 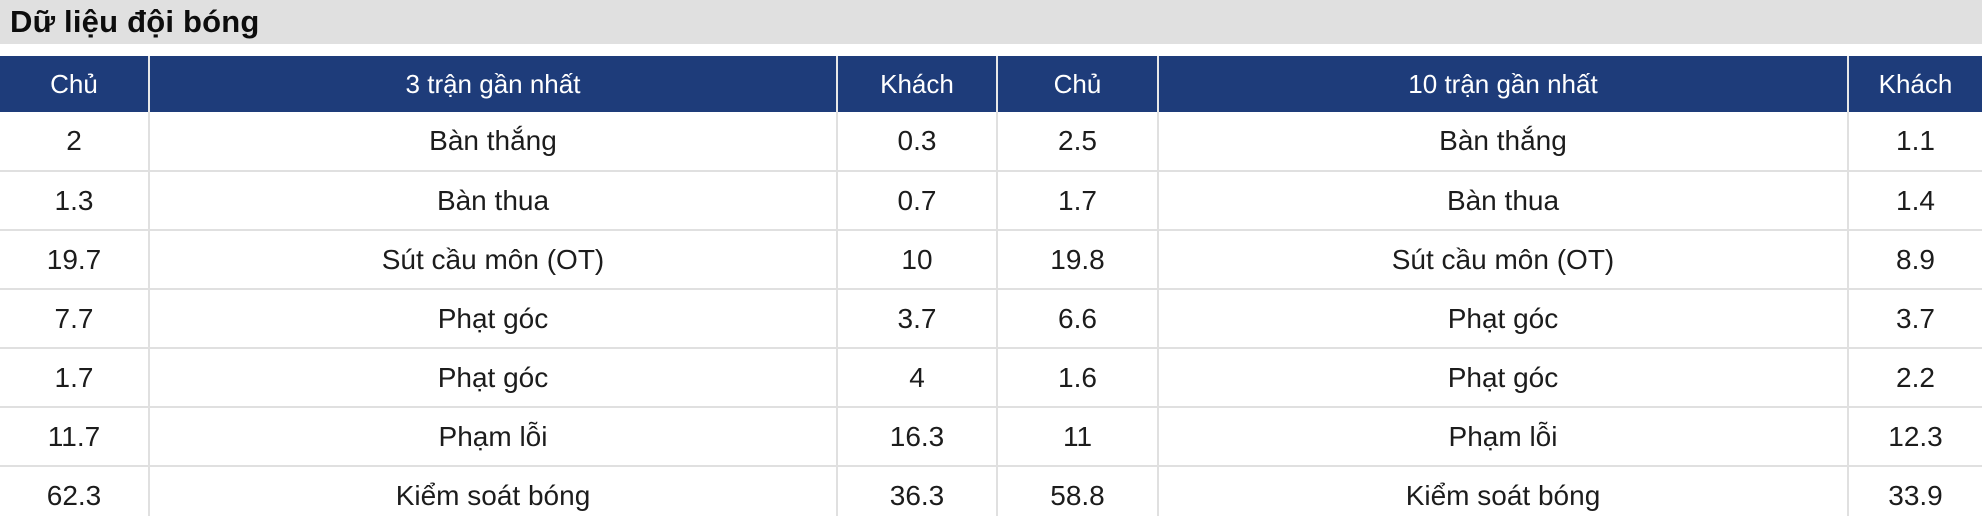 What do you see at coordinates (493, 84) in the screenshot?
I see `header-cell-stat3: 3 trận gần nhất` at bounding box center [493, 84].